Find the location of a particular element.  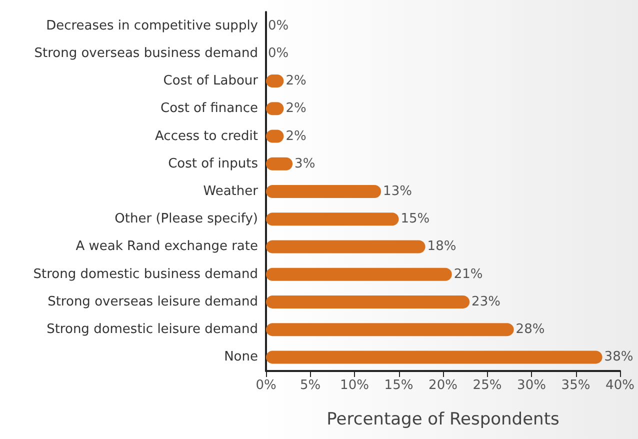

y-tick-label: Strong overseas leisure demand is located at coordinates (153, 302).